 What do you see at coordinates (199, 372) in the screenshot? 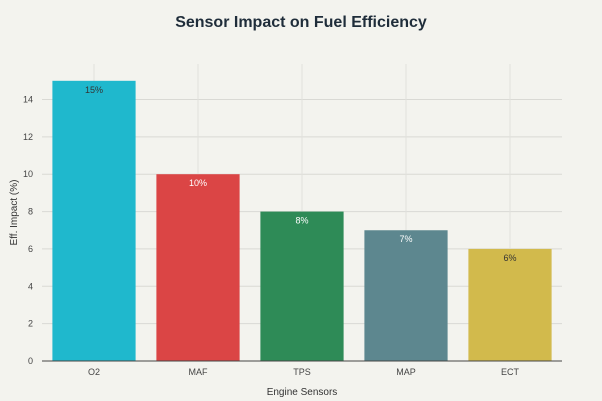
I see `x-tick-label: MAF` at bounding box center [199, 372].